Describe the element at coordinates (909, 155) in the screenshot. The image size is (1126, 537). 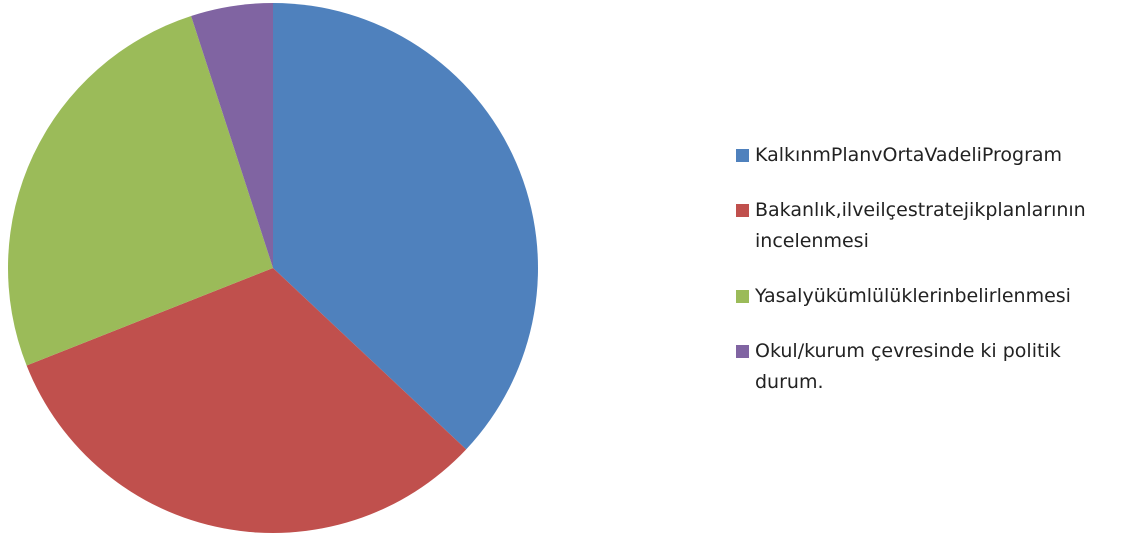
I see `legend-label: KalkınmPlanvOrtaVadeliProgram` at that location.